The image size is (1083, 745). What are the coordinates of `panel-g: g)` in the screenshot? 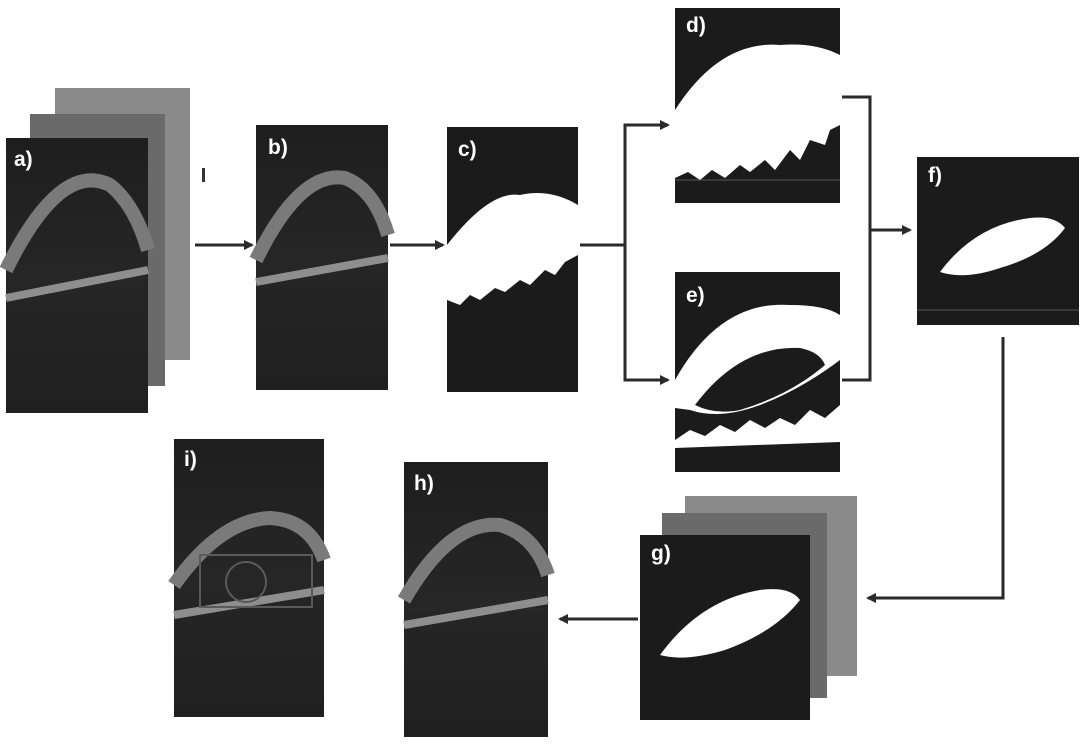 It's located at (748, 608).